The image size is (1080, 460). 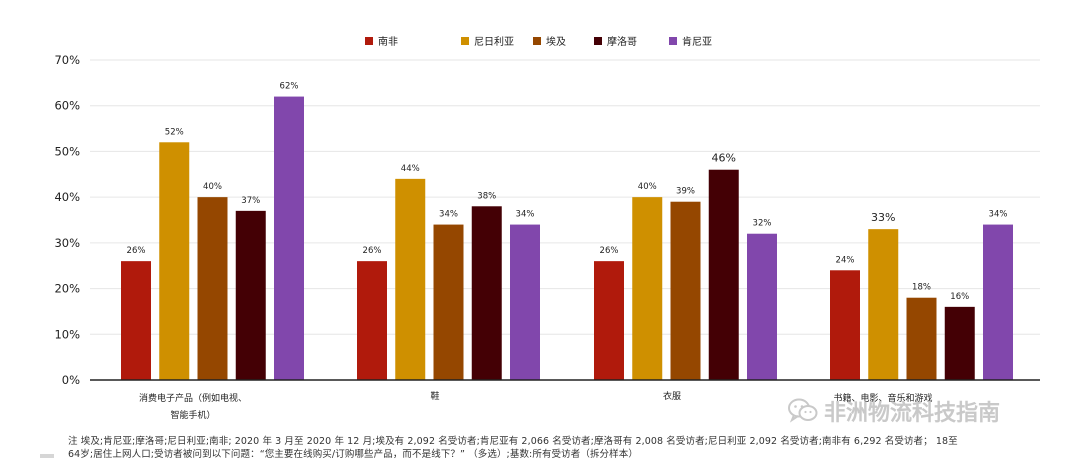 What do you see at coordinates (289, 87) in the screenshot?
I see `data-label: 62%` at bounding box center [289, 87].